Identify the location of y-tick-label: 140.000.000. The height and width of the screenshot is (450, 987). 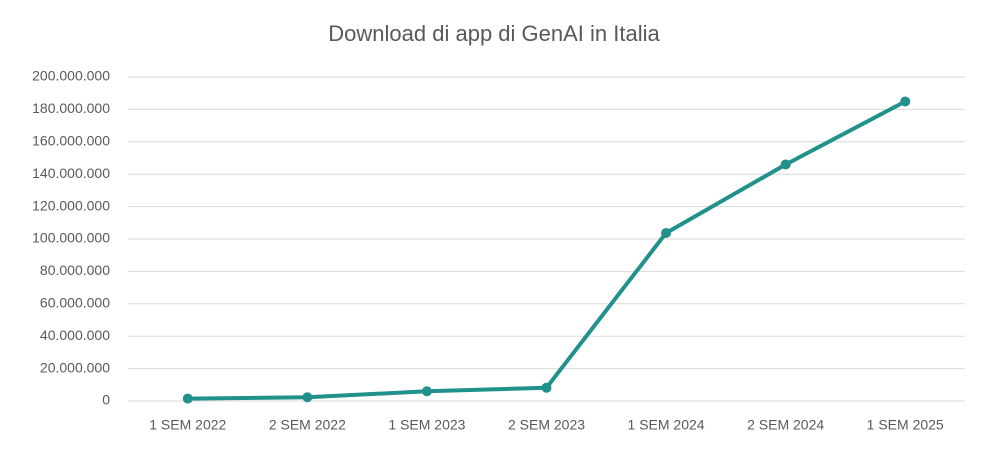
(71, 173).